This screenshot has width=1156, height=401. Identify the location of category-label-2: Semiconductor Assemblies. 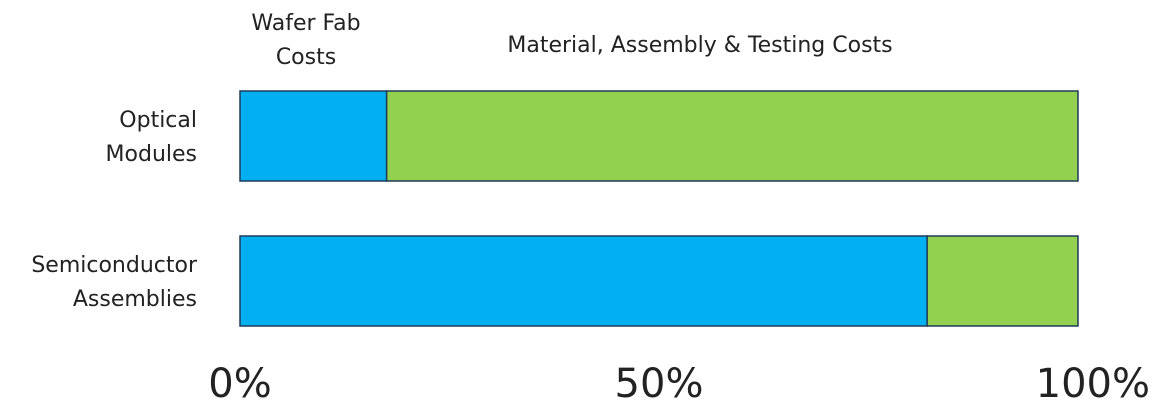
(114, 282).